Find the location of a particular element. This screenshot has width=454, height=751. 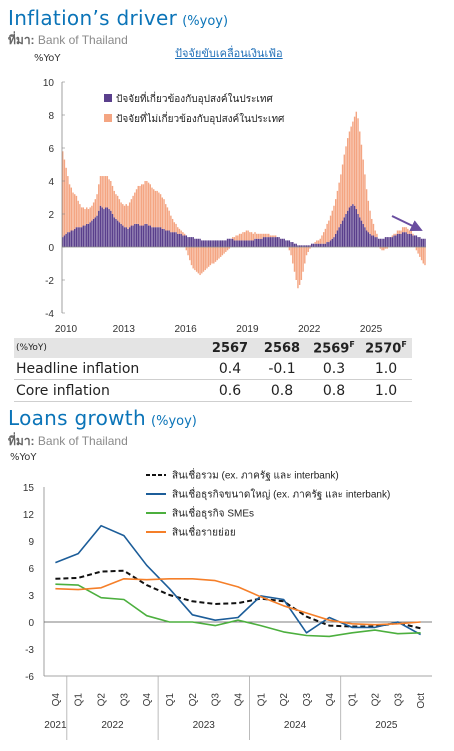

x-tick-label: 2025 is located at coordinates (371, 329).